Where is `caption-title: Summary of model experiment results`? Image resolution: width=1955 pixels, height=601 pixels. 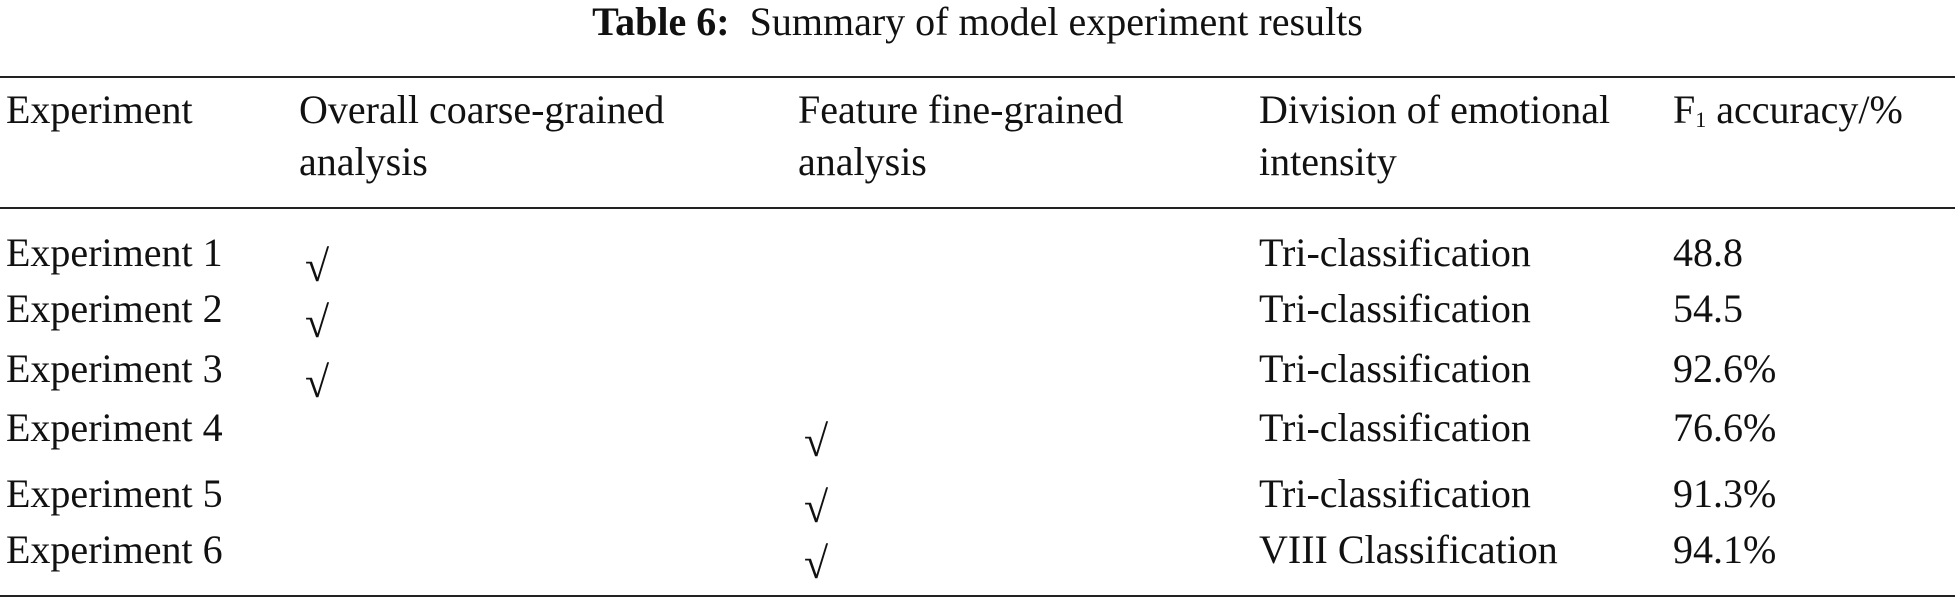 caption-title: Summary of model experiment results is located at coordinates (1056, 22).